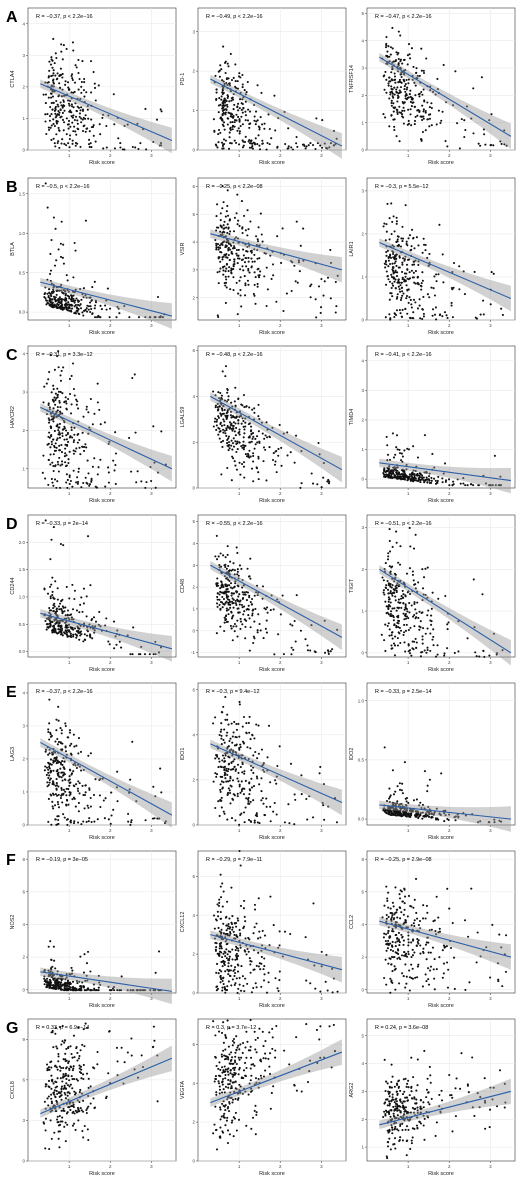 The image size is (526, 1180). Describe the element at coordinates (183, 417) in the screenshot. I see `y-axis-label: LGALS9` at that location.